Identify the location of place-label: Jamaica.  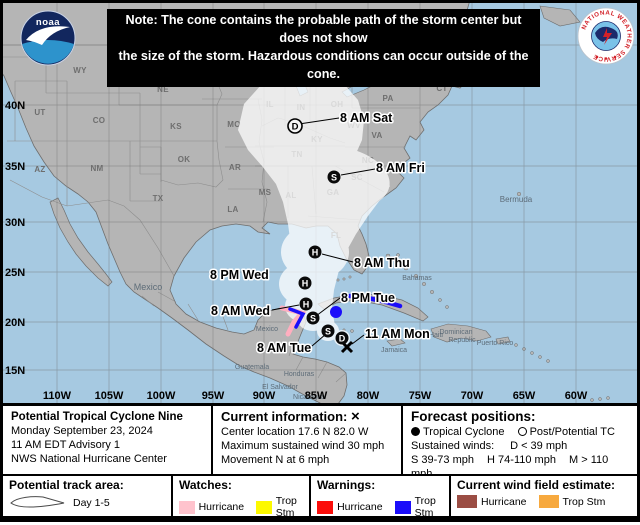
(394, 350).